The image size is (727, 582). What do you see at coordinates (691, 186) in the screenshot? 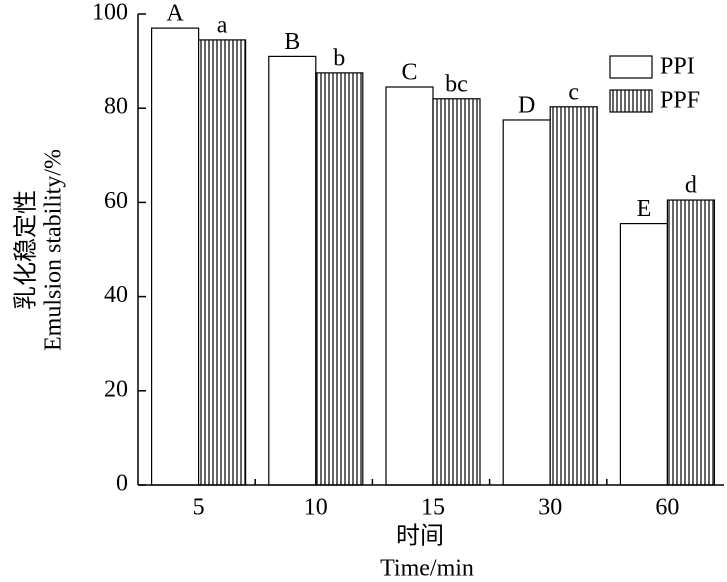
I see `significance-letter: d` at bounding box center [691, 186].